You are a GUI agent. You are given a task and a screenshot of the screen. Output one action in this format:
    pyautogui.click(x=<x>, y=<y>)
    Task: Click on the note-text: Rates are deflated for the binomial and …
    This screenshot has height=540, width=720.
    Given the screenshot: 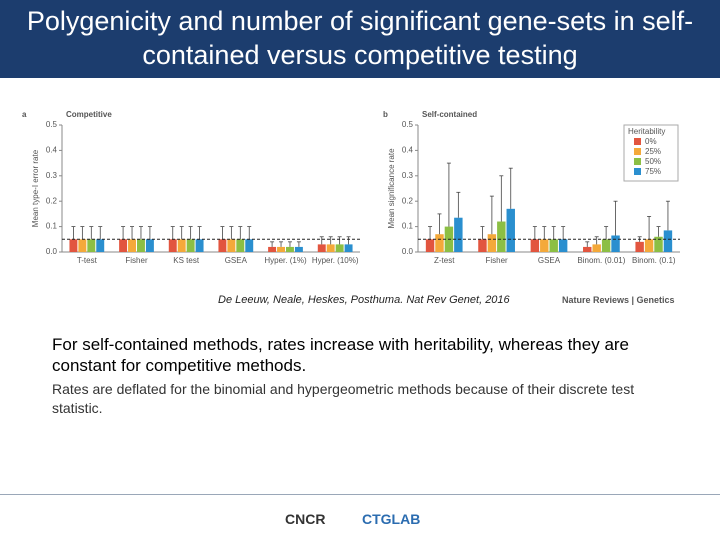 What is the action you would take?
    pyautogui.click(x=343, y=398)
    